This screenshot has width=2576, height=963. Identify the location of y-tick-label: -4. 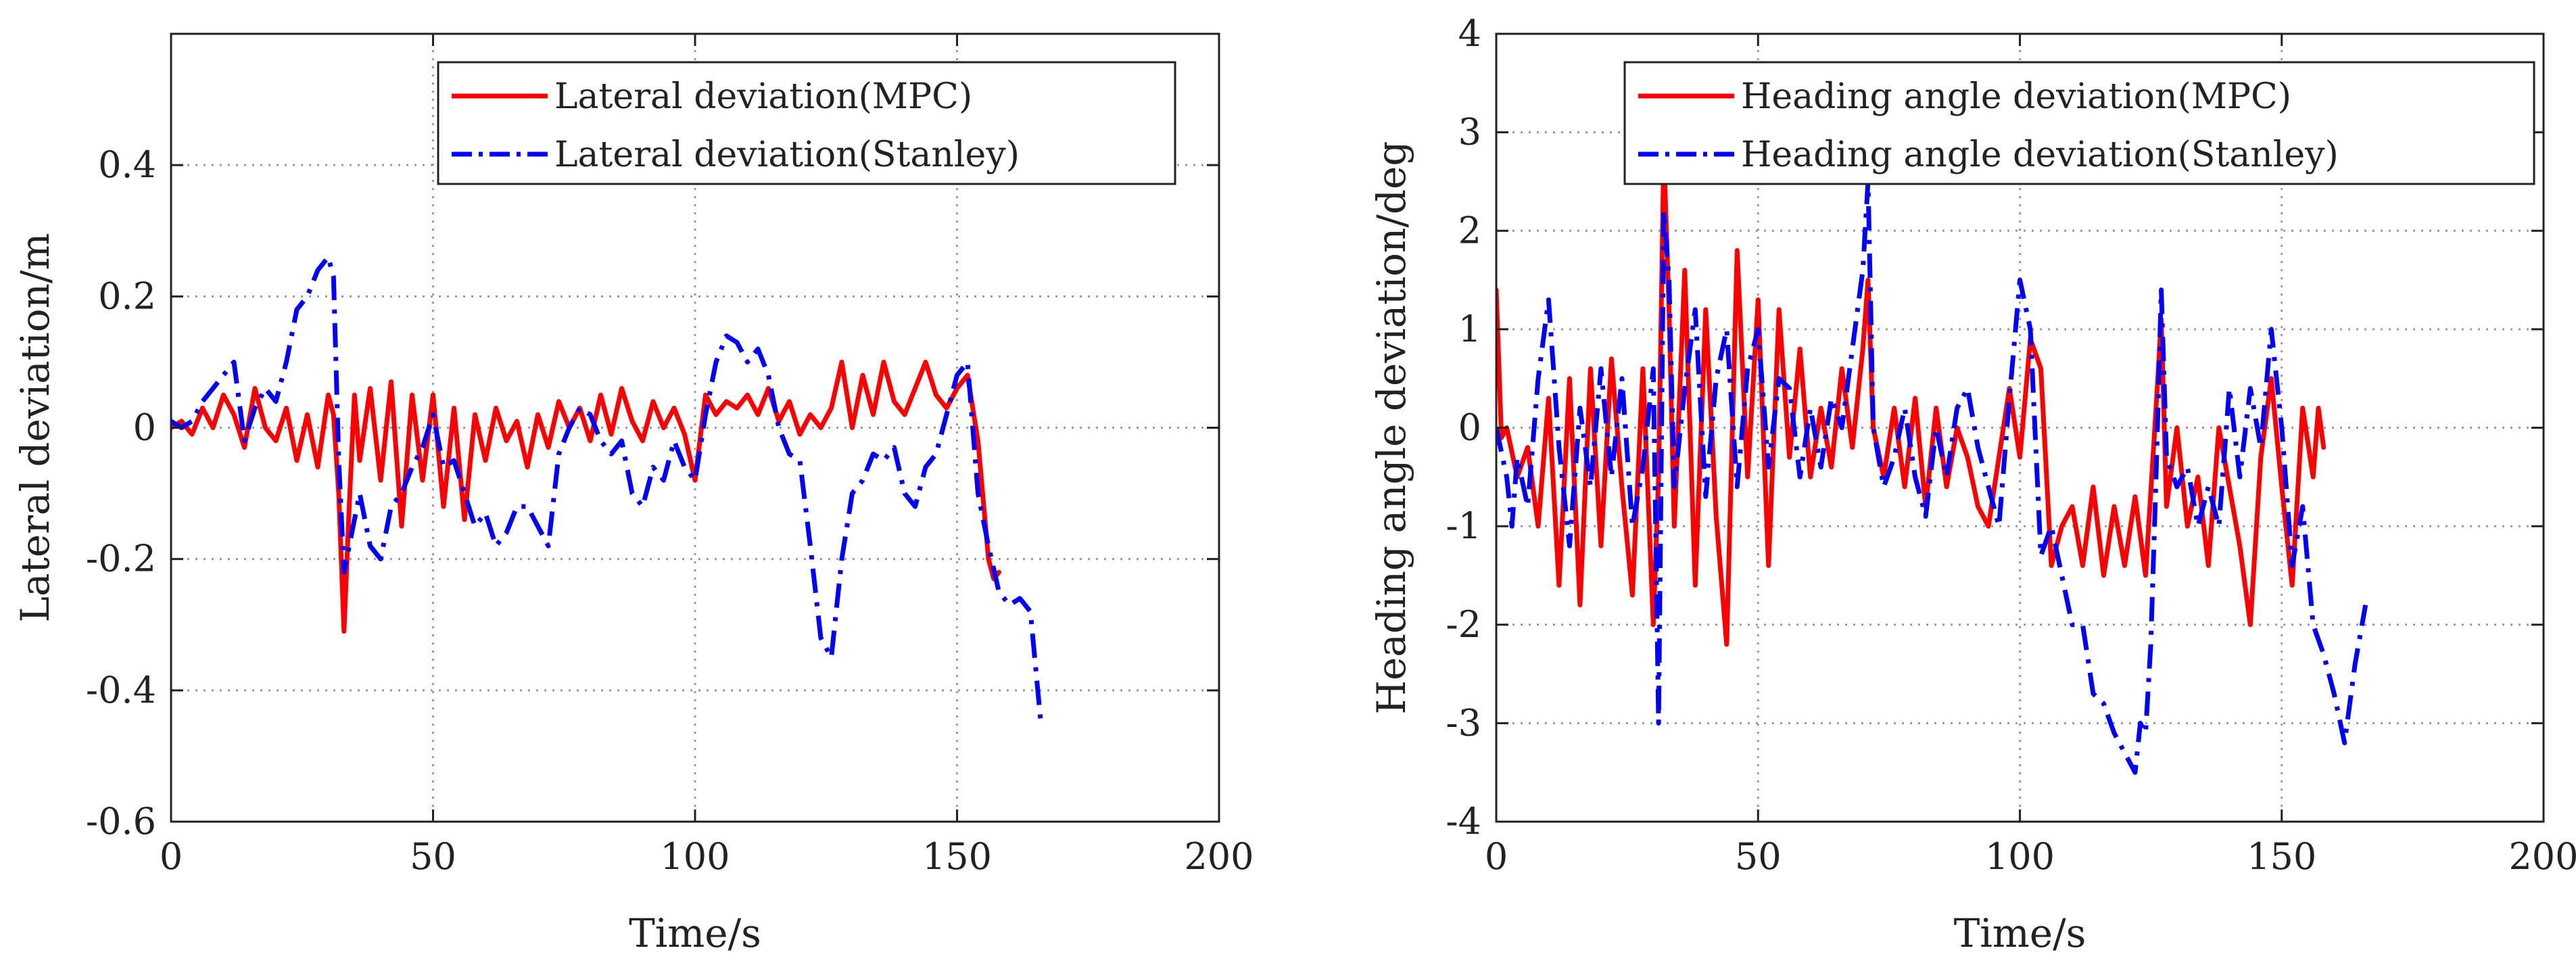
(1463, 821).